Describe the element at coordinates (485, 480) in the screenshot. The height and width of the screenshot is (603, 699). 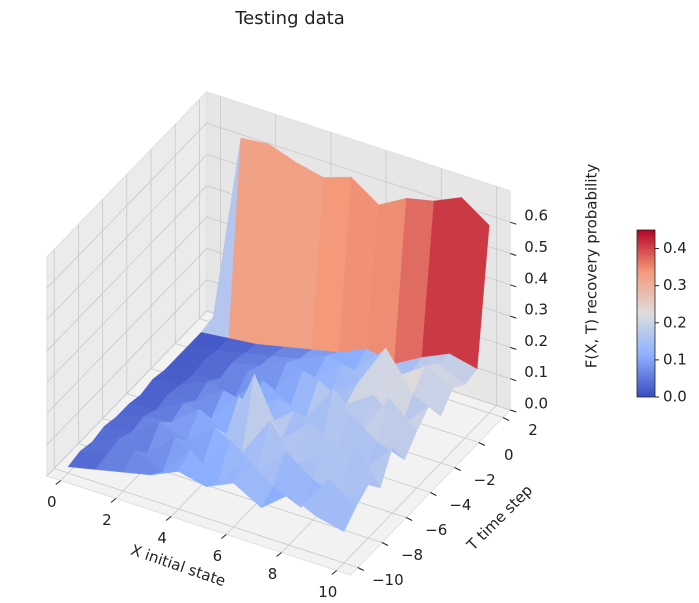
I see `y-tick-label: −2` at that location.